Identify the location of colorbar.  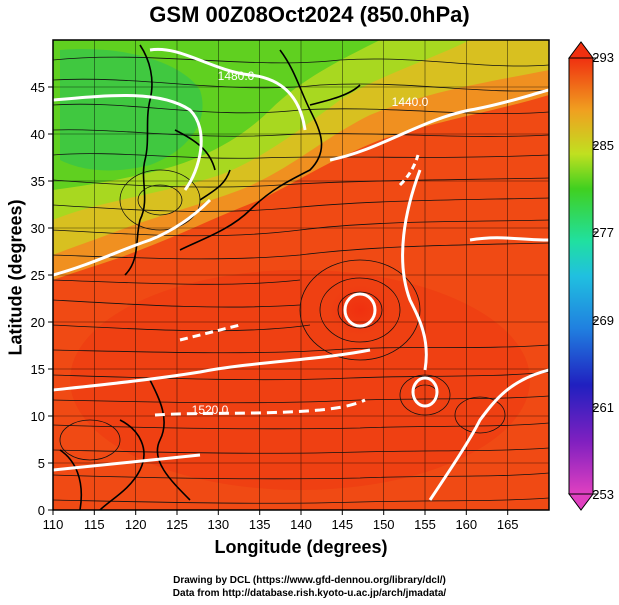
(583, 276).